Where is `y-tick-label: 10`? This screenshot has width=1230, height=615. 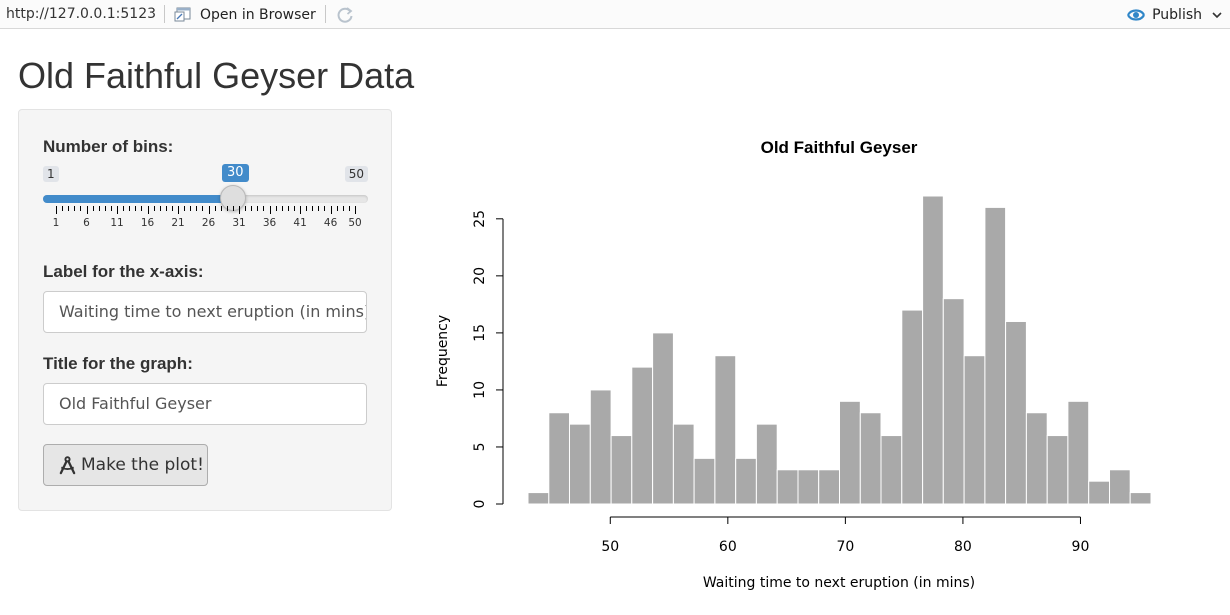
y-tick-label: 10 is located at coordinates (480, 390).